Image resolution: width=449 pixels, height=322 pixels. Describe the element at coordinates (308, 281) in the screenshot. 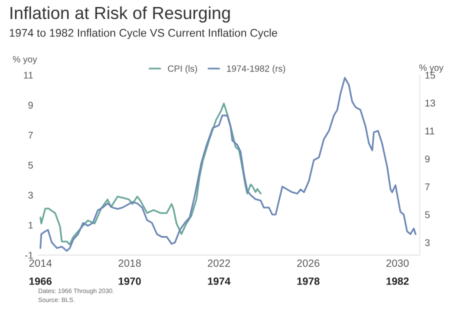

I see `x2-tick-label: 1978` at that location.